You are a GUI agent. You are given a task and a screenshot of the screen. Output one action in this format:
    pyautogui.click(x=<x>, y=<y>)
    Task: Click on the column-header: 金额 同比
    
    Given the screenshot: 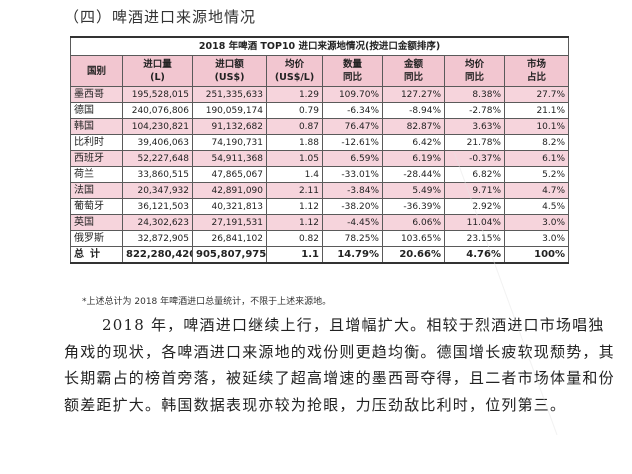 What is the action you would take?
    pyautogui.click(x=413, y=71)
    